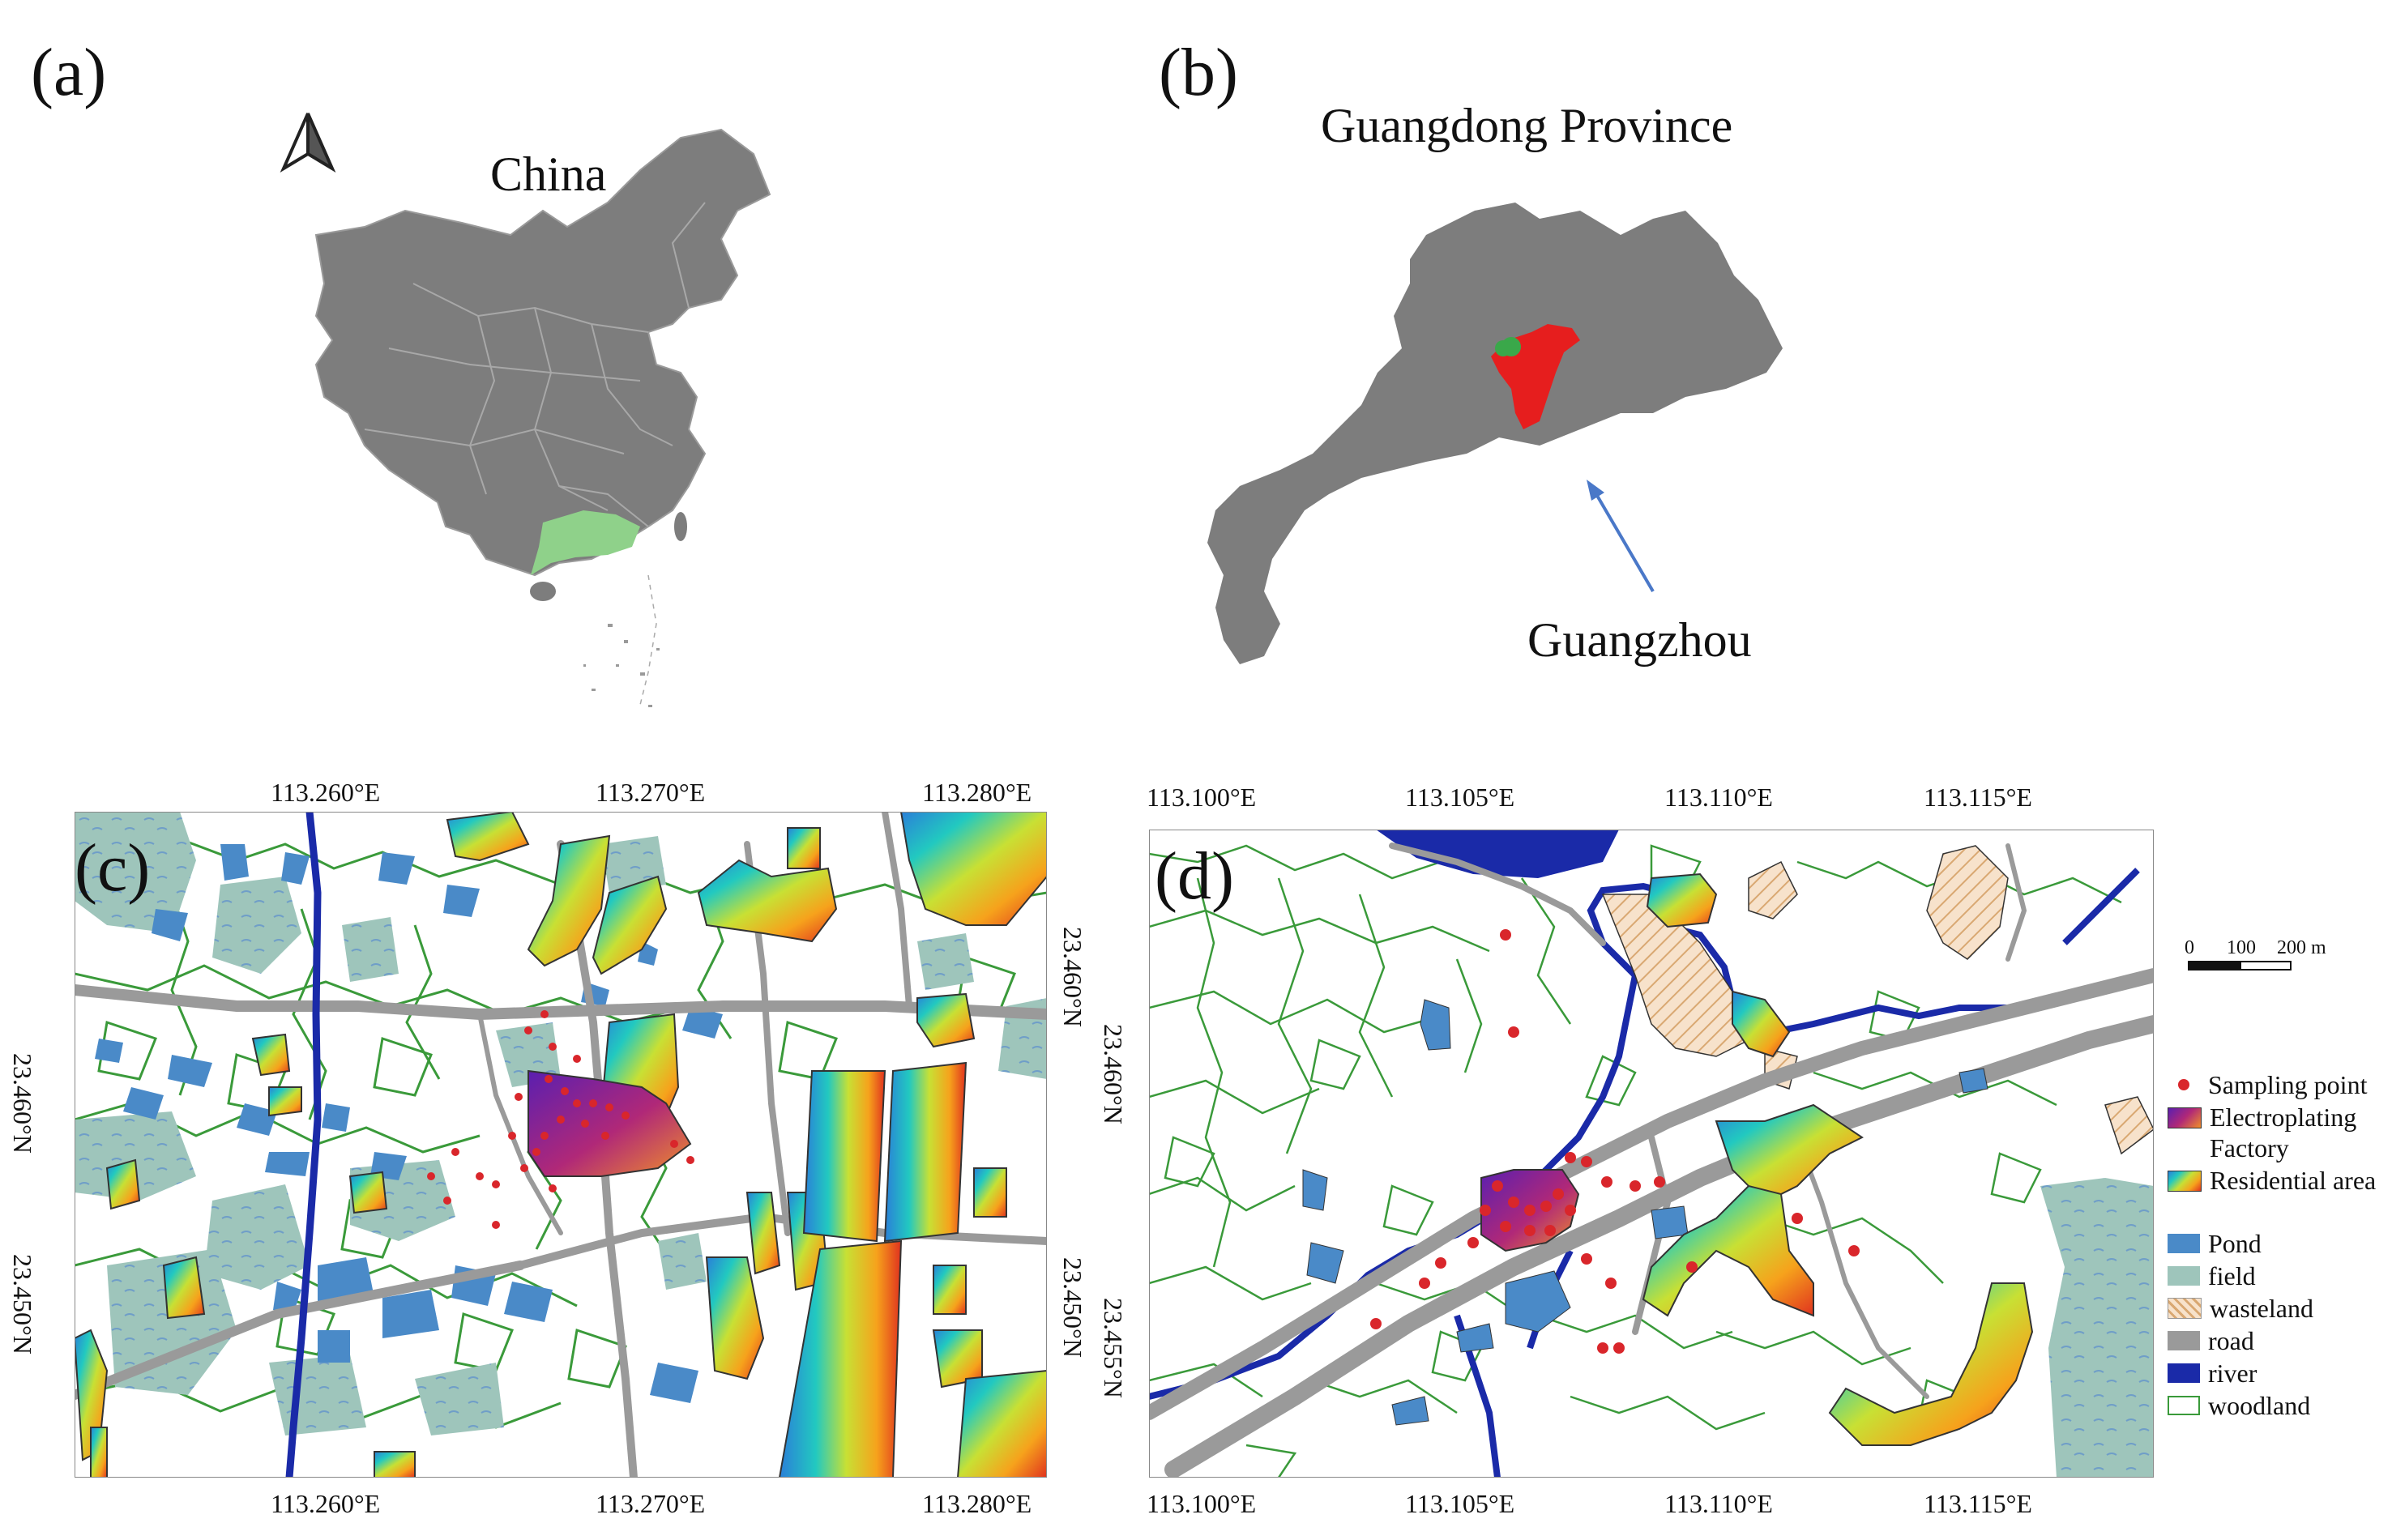  I want to click on woodland-icon, so click(2184, 1405).